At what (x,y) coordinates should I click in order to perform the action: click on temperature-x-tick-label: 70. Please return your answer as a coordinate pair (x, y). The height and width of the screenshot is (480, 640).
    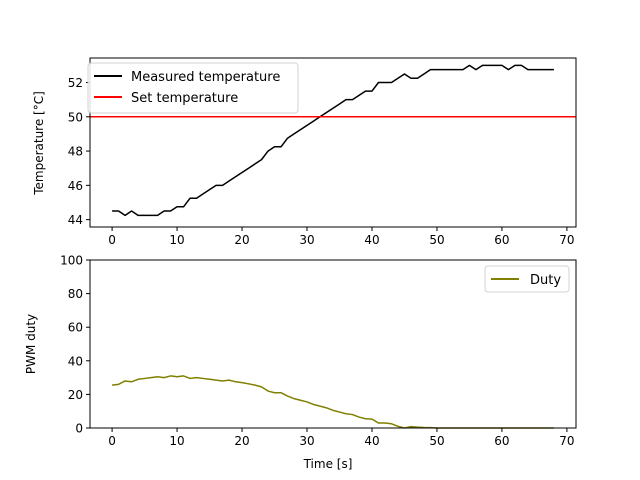
    Looking at the image, I should click on (566, 240).